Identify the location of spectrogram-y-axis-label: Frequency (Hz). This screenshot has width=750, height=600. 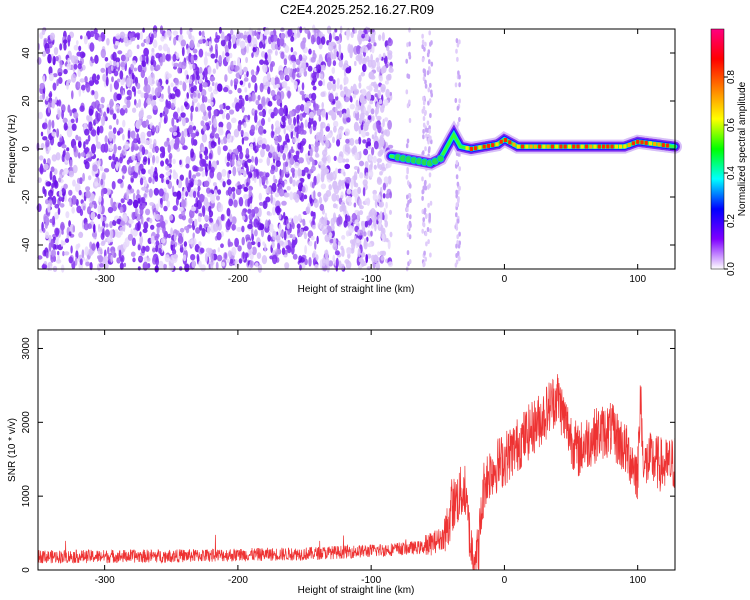
(12, 149).